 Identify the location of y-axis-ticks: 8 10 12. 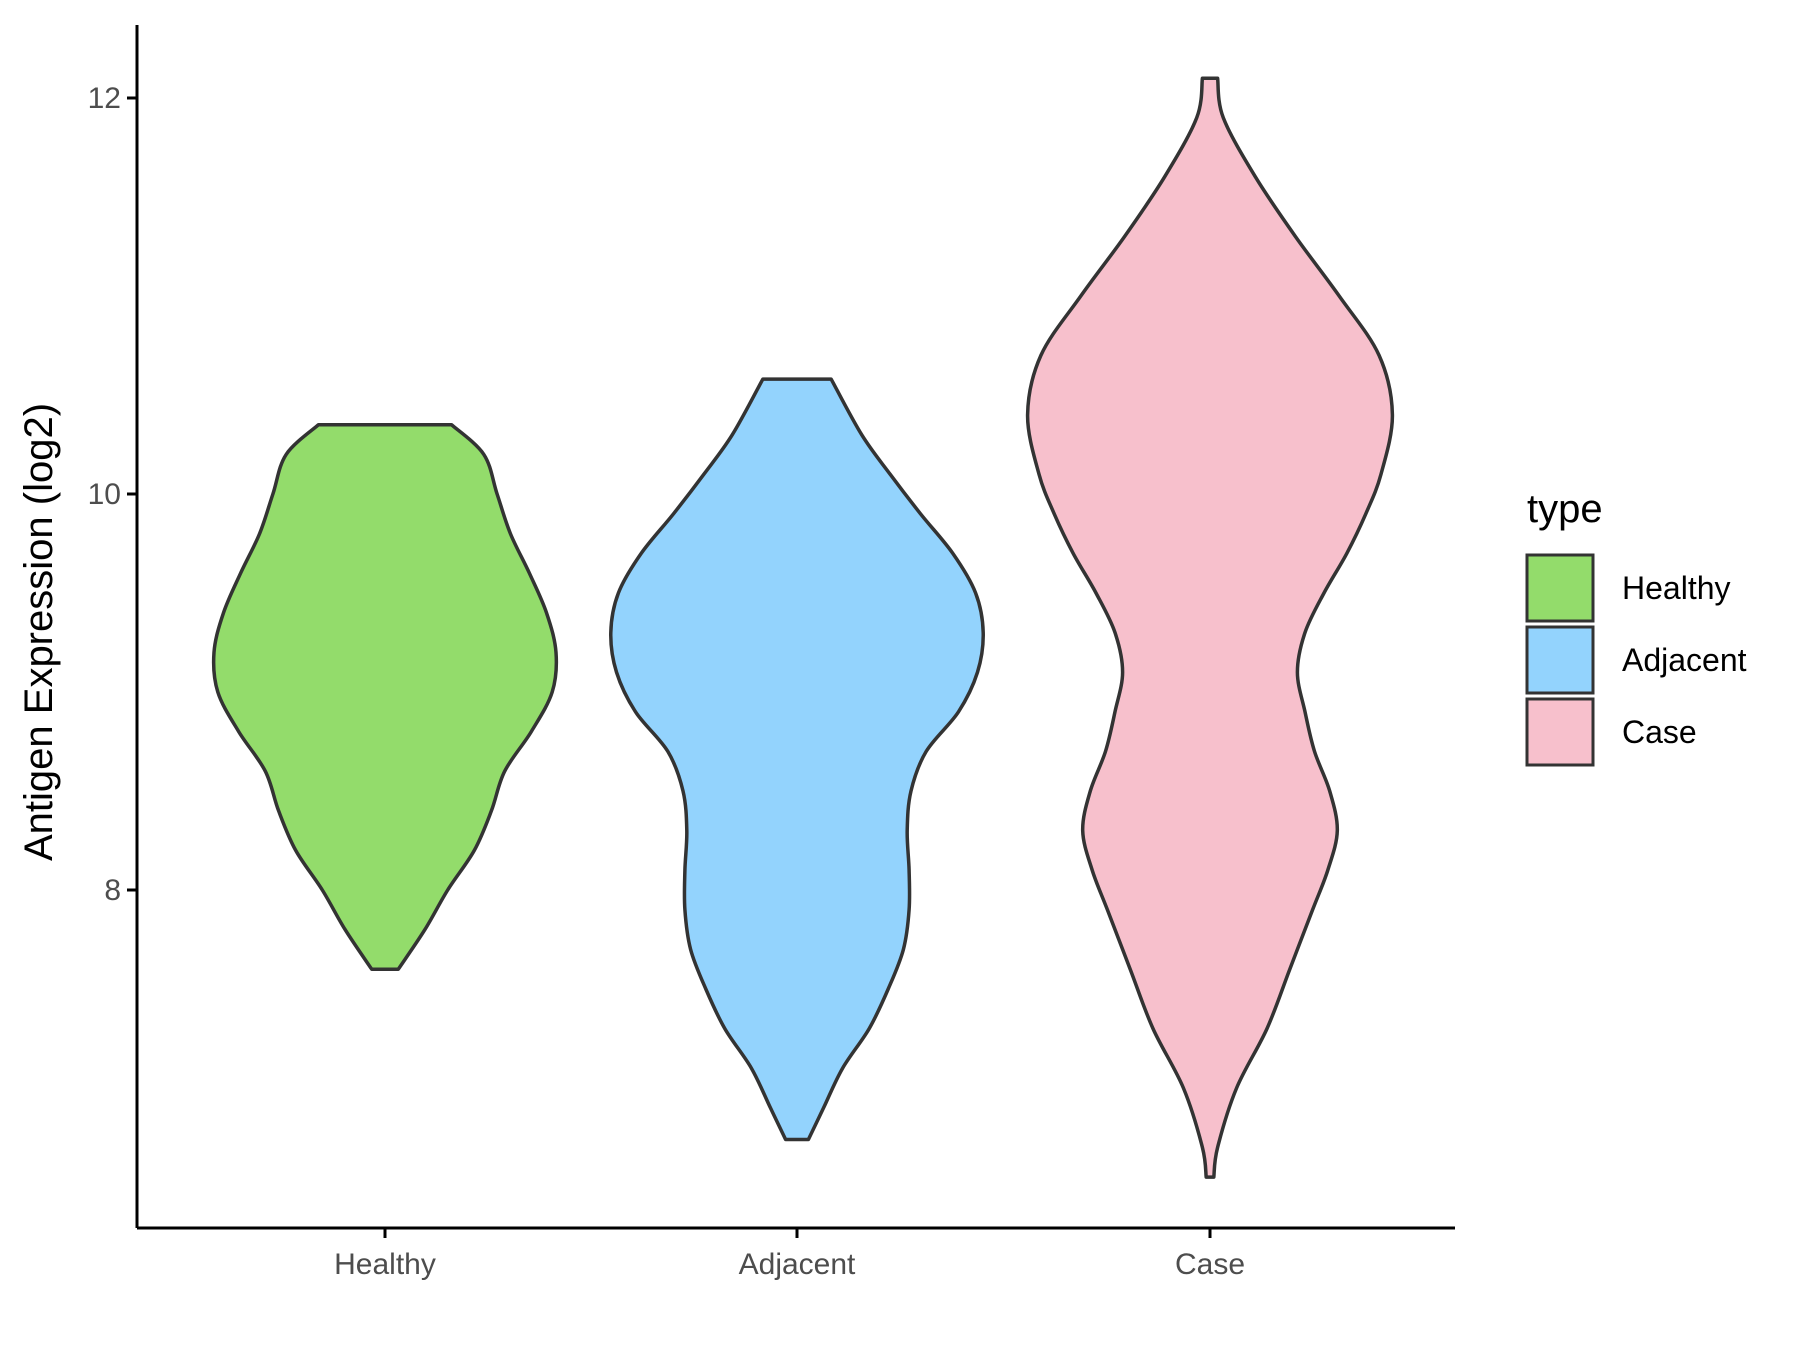
(112, 494).